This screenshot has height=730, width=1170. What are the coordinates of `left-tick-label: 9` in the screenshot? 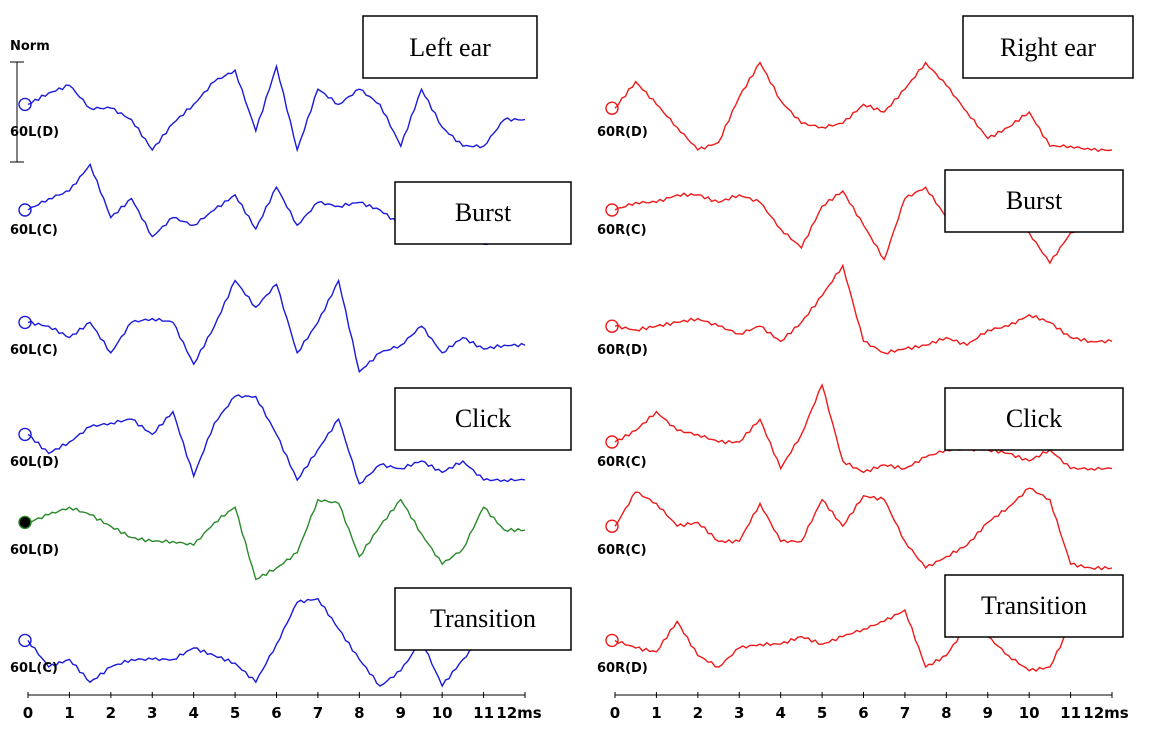 It's located at (401, 713).